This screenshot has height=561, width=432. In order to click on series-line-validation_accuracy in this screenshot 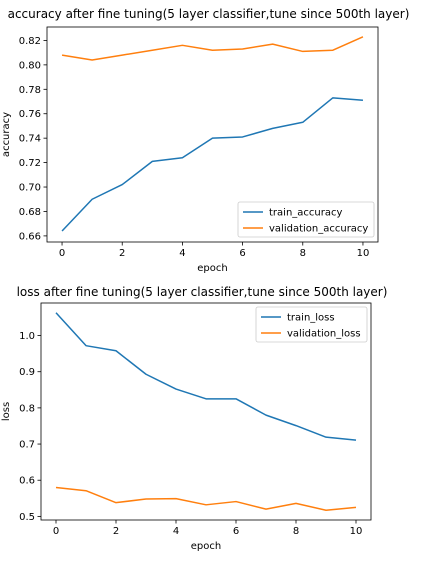, I will do `click(212, 48)`.